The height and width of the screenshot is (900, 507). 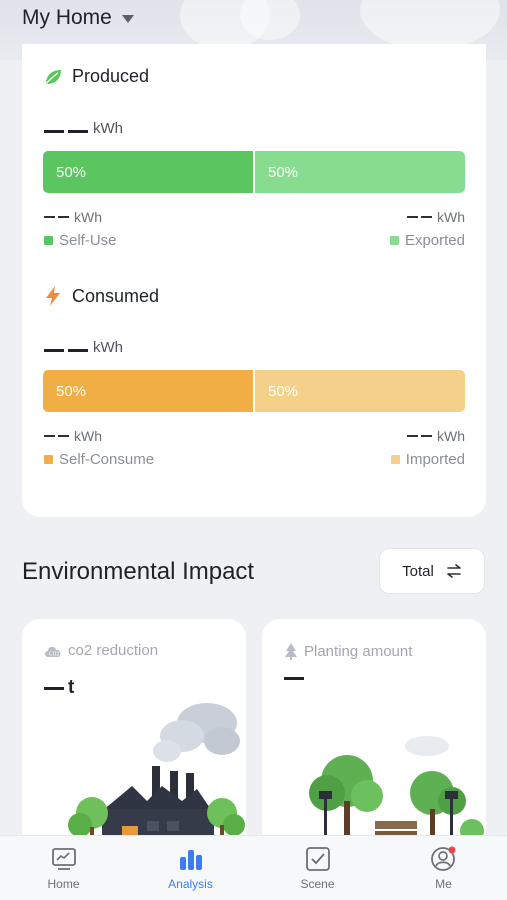 What do you see at coordinates (254, 391) in the screenshot?
I see `consumed-bar: 50% 50%` at bounding box center [254, 391].